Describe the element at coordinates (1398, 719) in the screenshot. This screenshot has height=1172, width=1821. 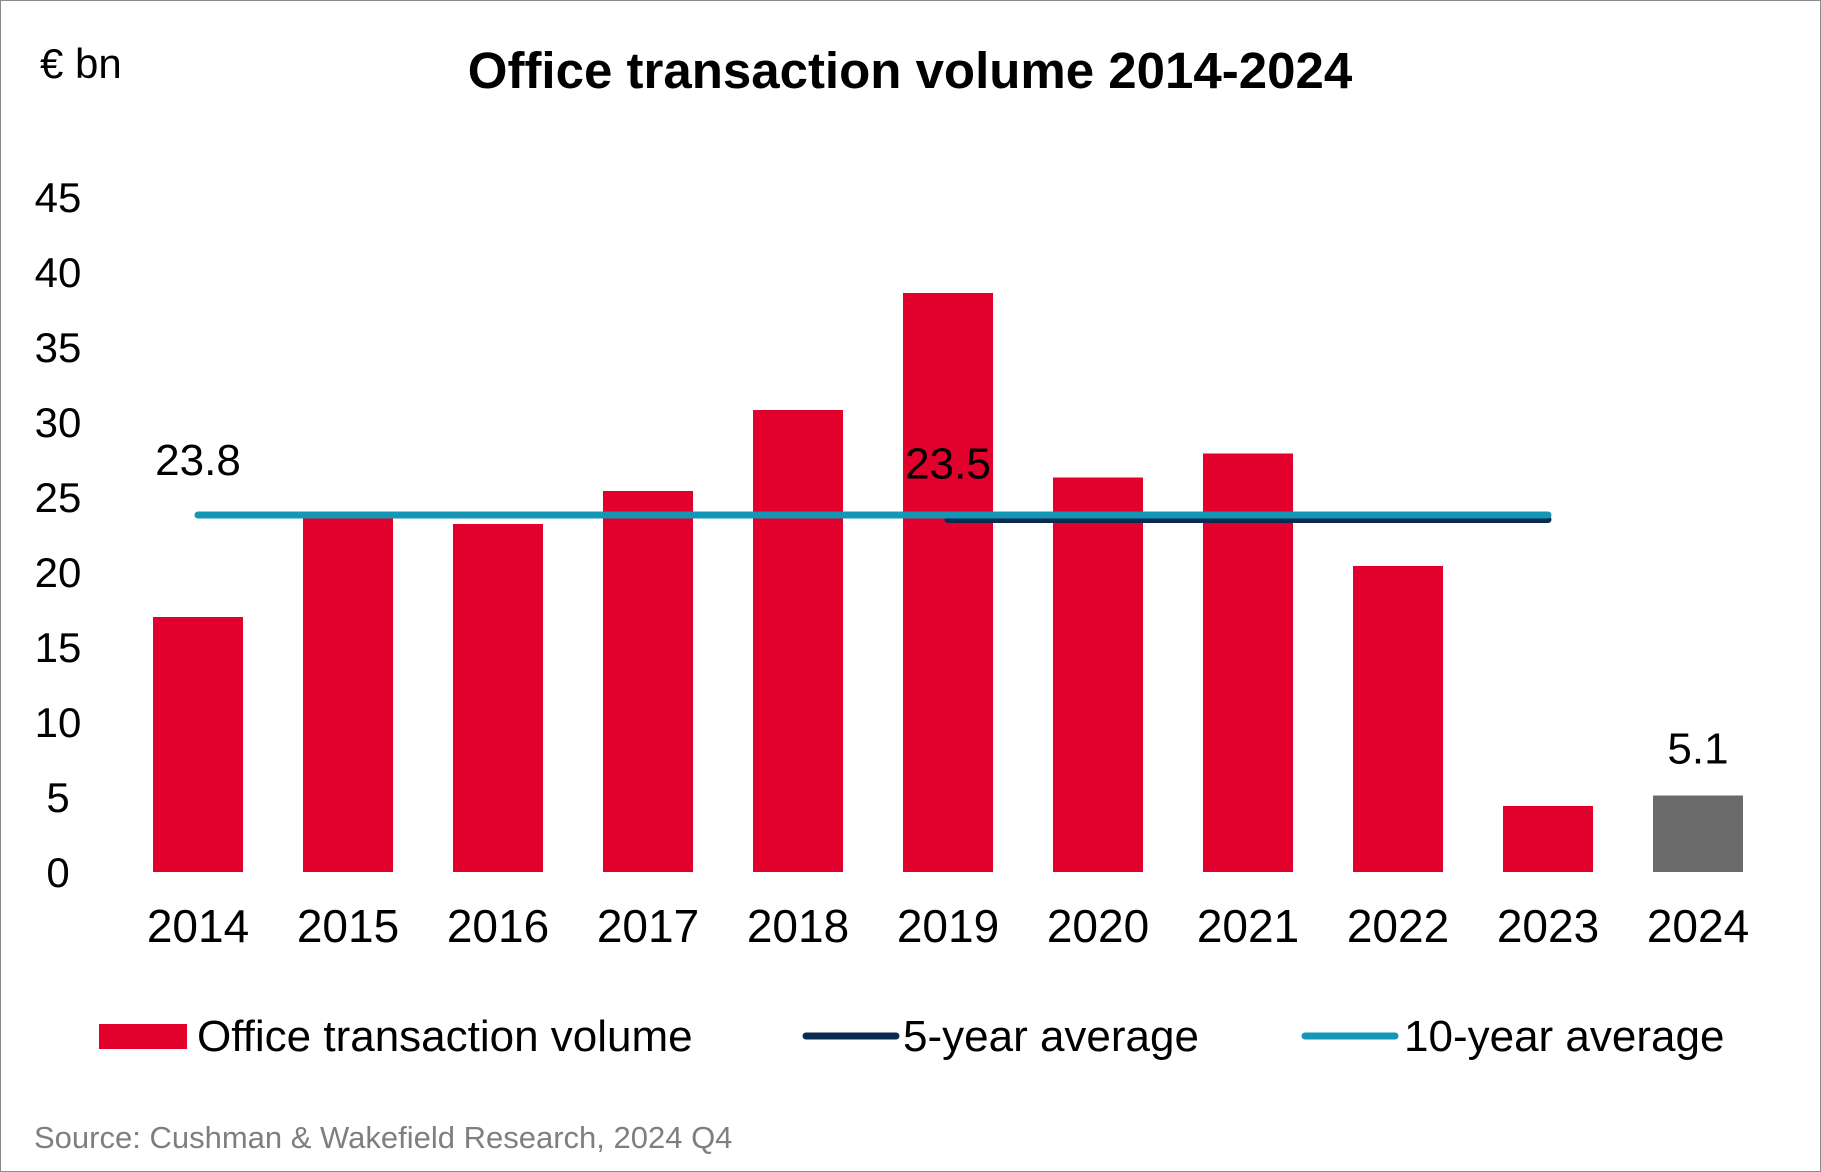
I see `bar-2022` at that location.